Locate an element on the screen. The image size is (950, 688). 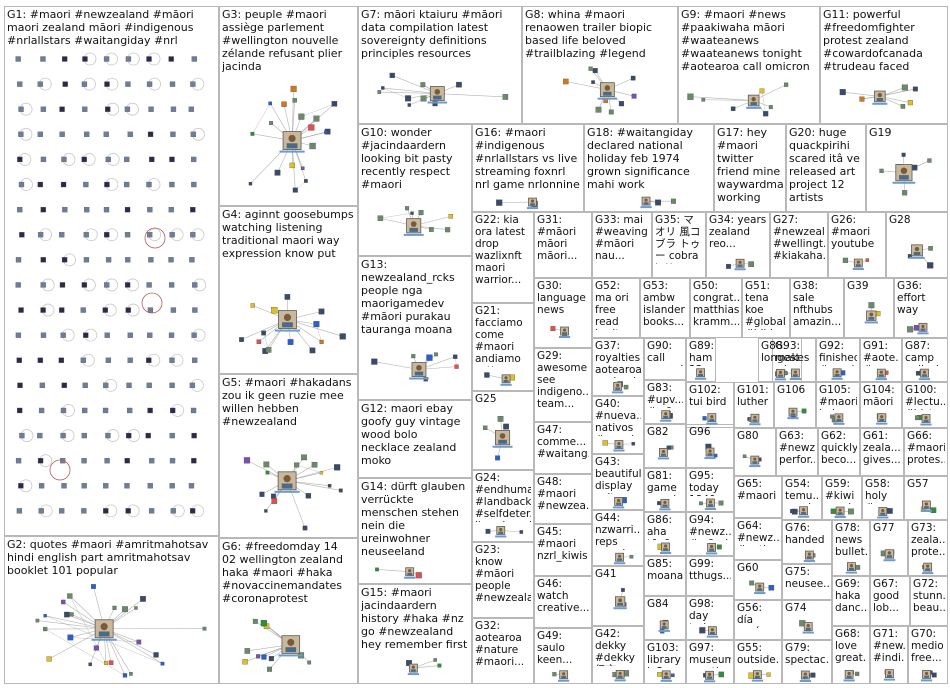
g95-cell-border is located at coordinates (710, 490).